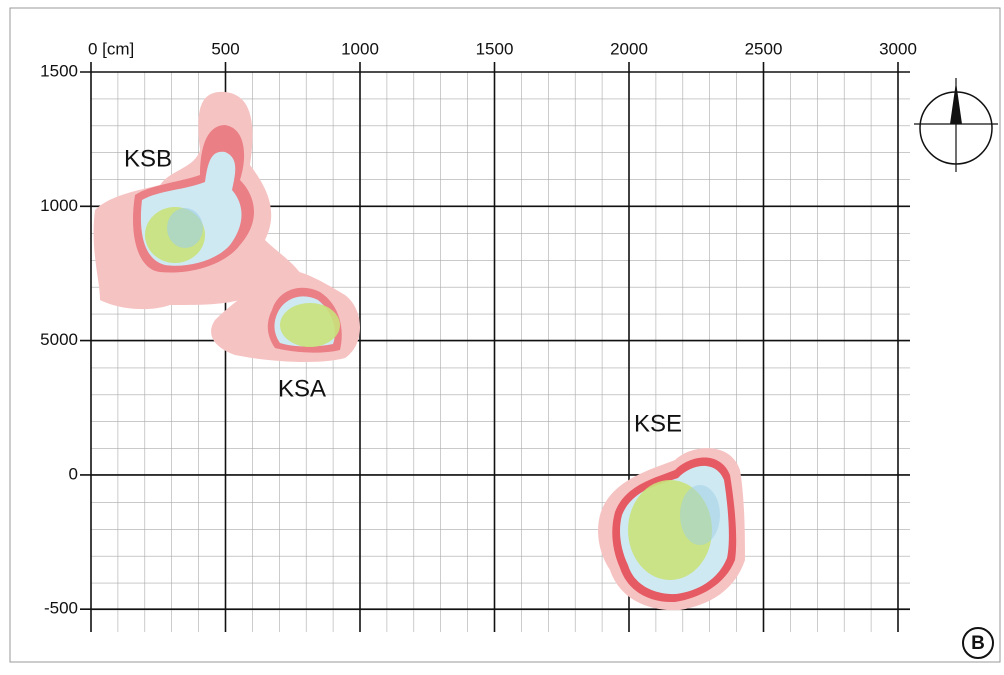 The height and width of the screenshot is (675, 1004). Describe the element at coordinates (59, 70) in the screenshot. I see `y-tick-label: 1500` at that location.